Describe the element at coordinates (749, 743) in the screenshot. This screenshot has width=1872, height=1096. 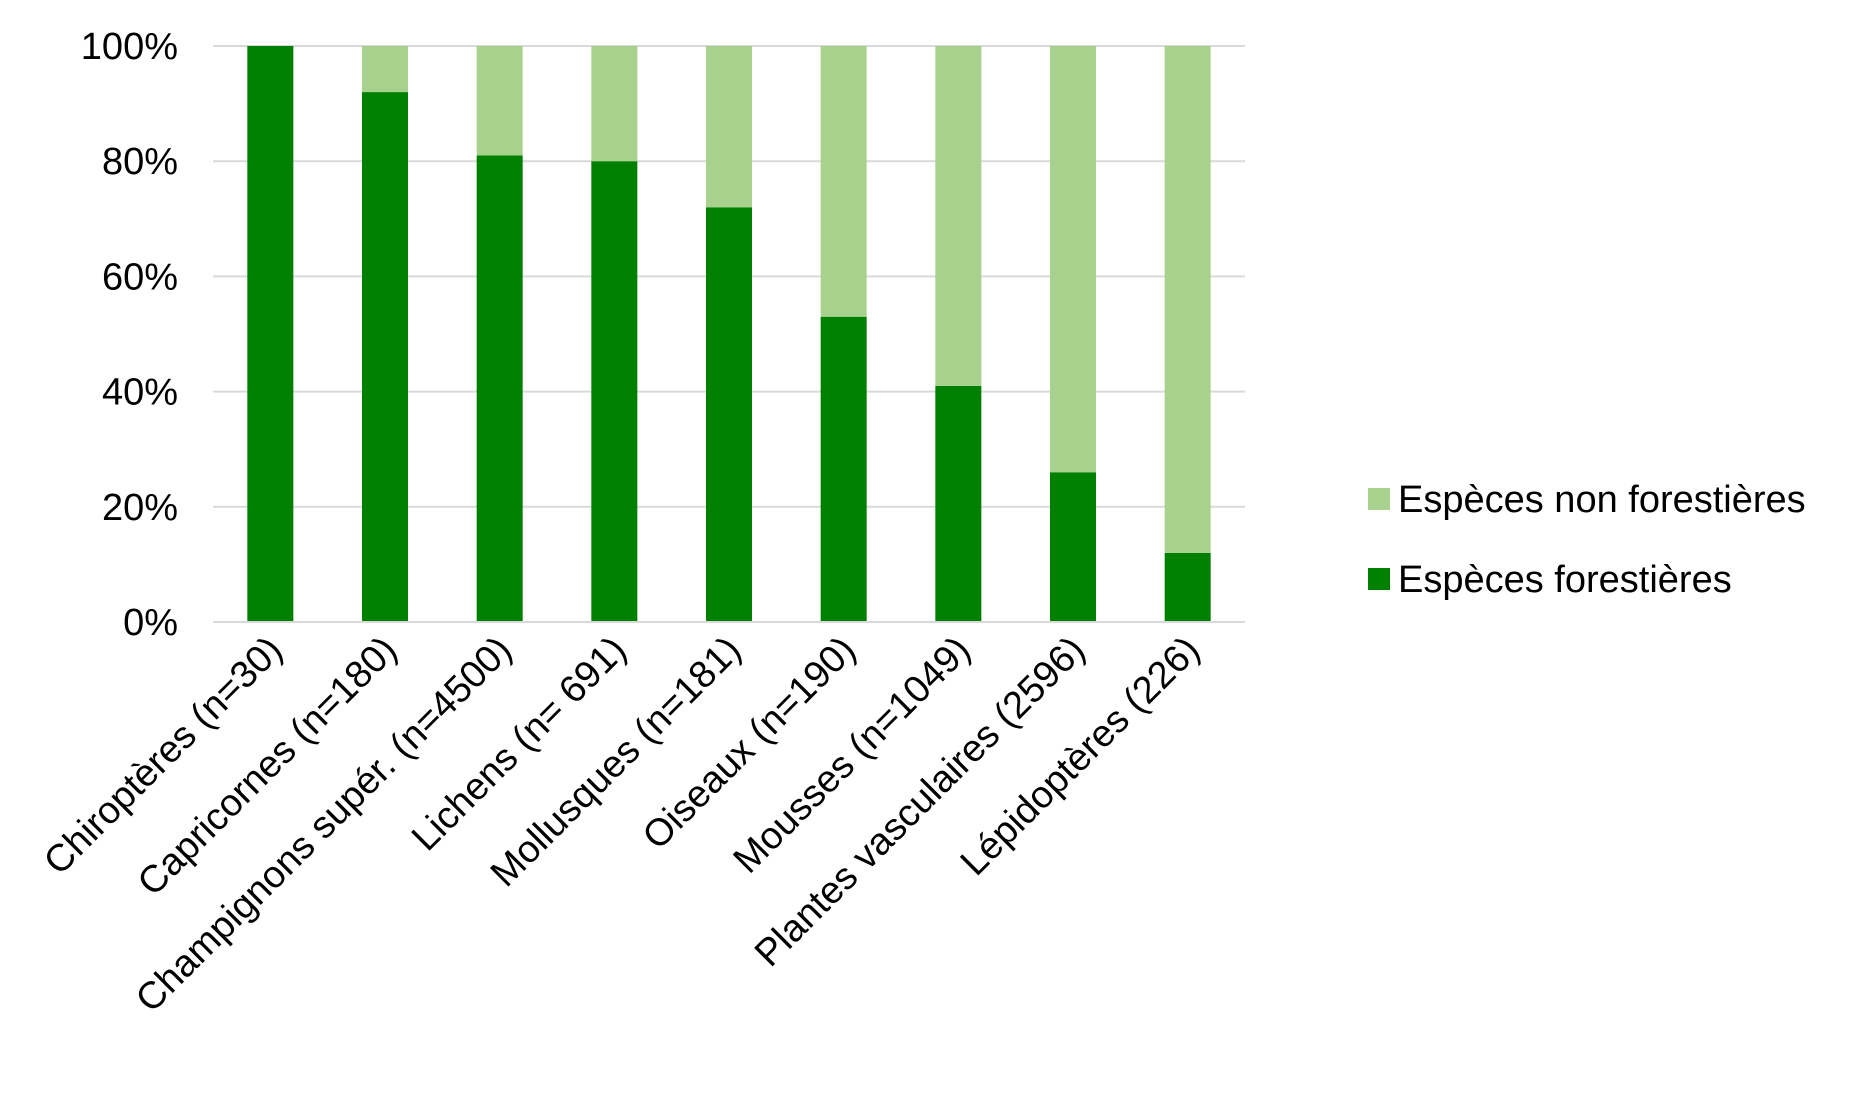
I see `x-category-label: Oiseaux (n=190)` at that location.